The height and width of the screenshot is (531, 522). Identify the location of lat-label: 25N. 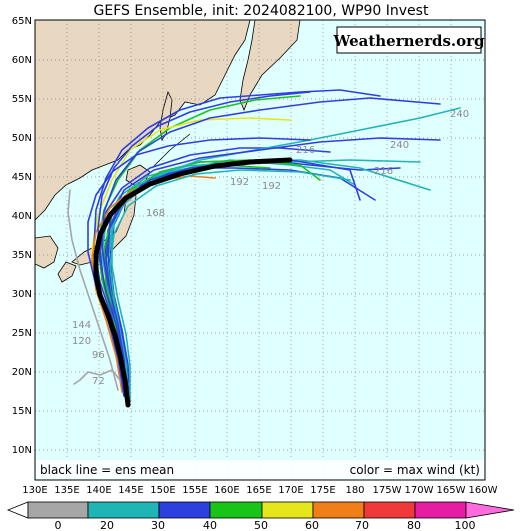
(22, 333).